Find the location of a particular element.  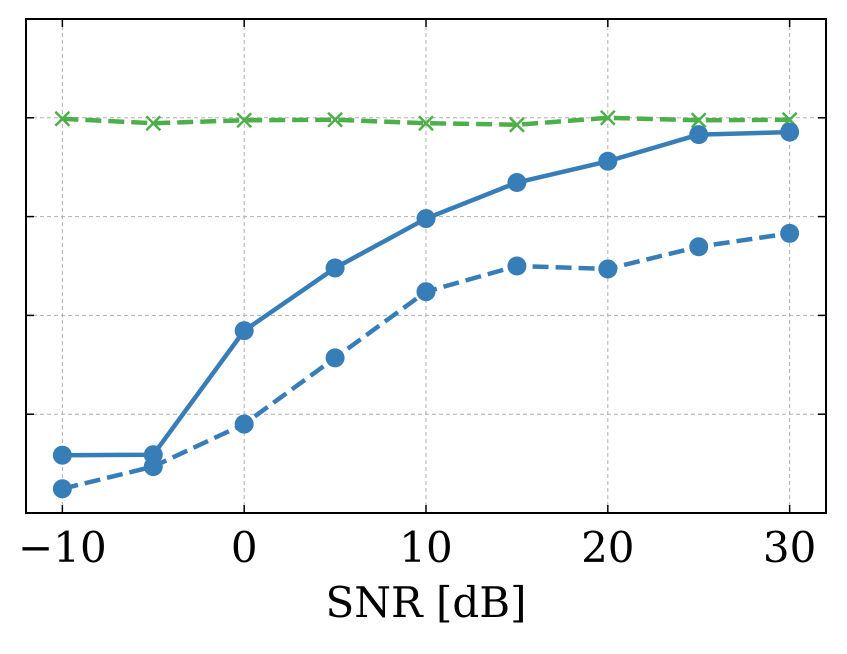

x-tick-label: 0 is located at coordinates (244, 547).